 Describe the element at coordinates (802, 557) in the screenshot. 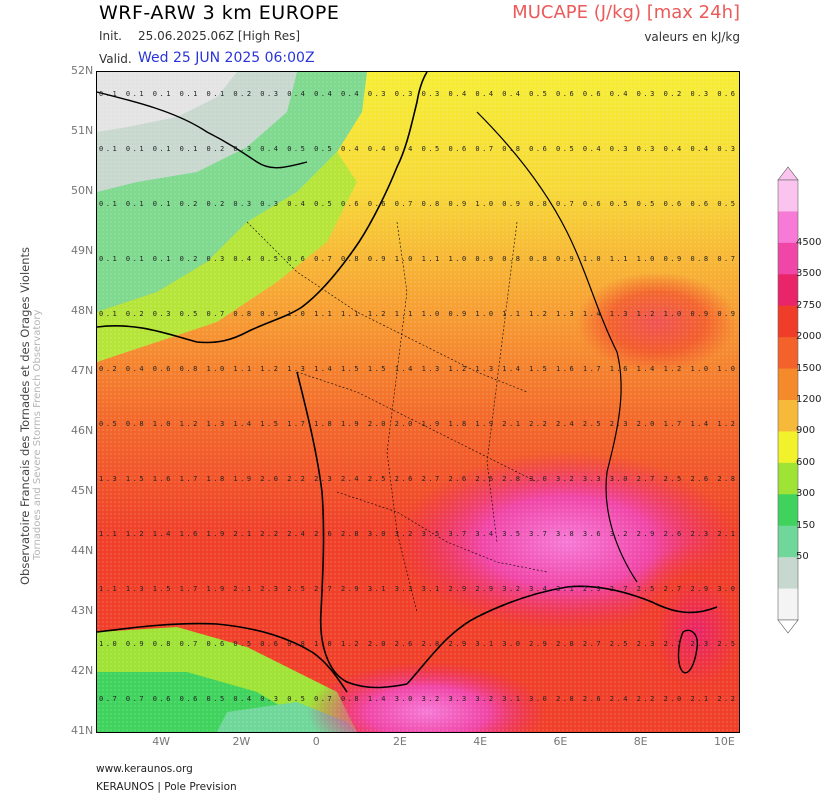

I see `colorbar-label: 50` at that location.